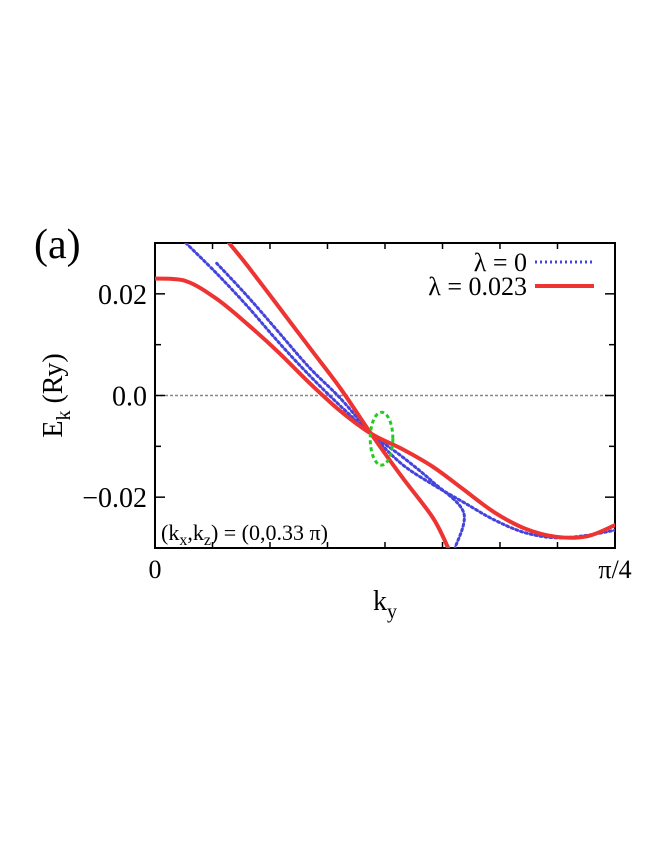 This screenshot has width=664, height=860. What do you see at coordinates (614, 569) in the screenshot?
I see `x-tick-label: π/4` at bounding box center [614, 569].